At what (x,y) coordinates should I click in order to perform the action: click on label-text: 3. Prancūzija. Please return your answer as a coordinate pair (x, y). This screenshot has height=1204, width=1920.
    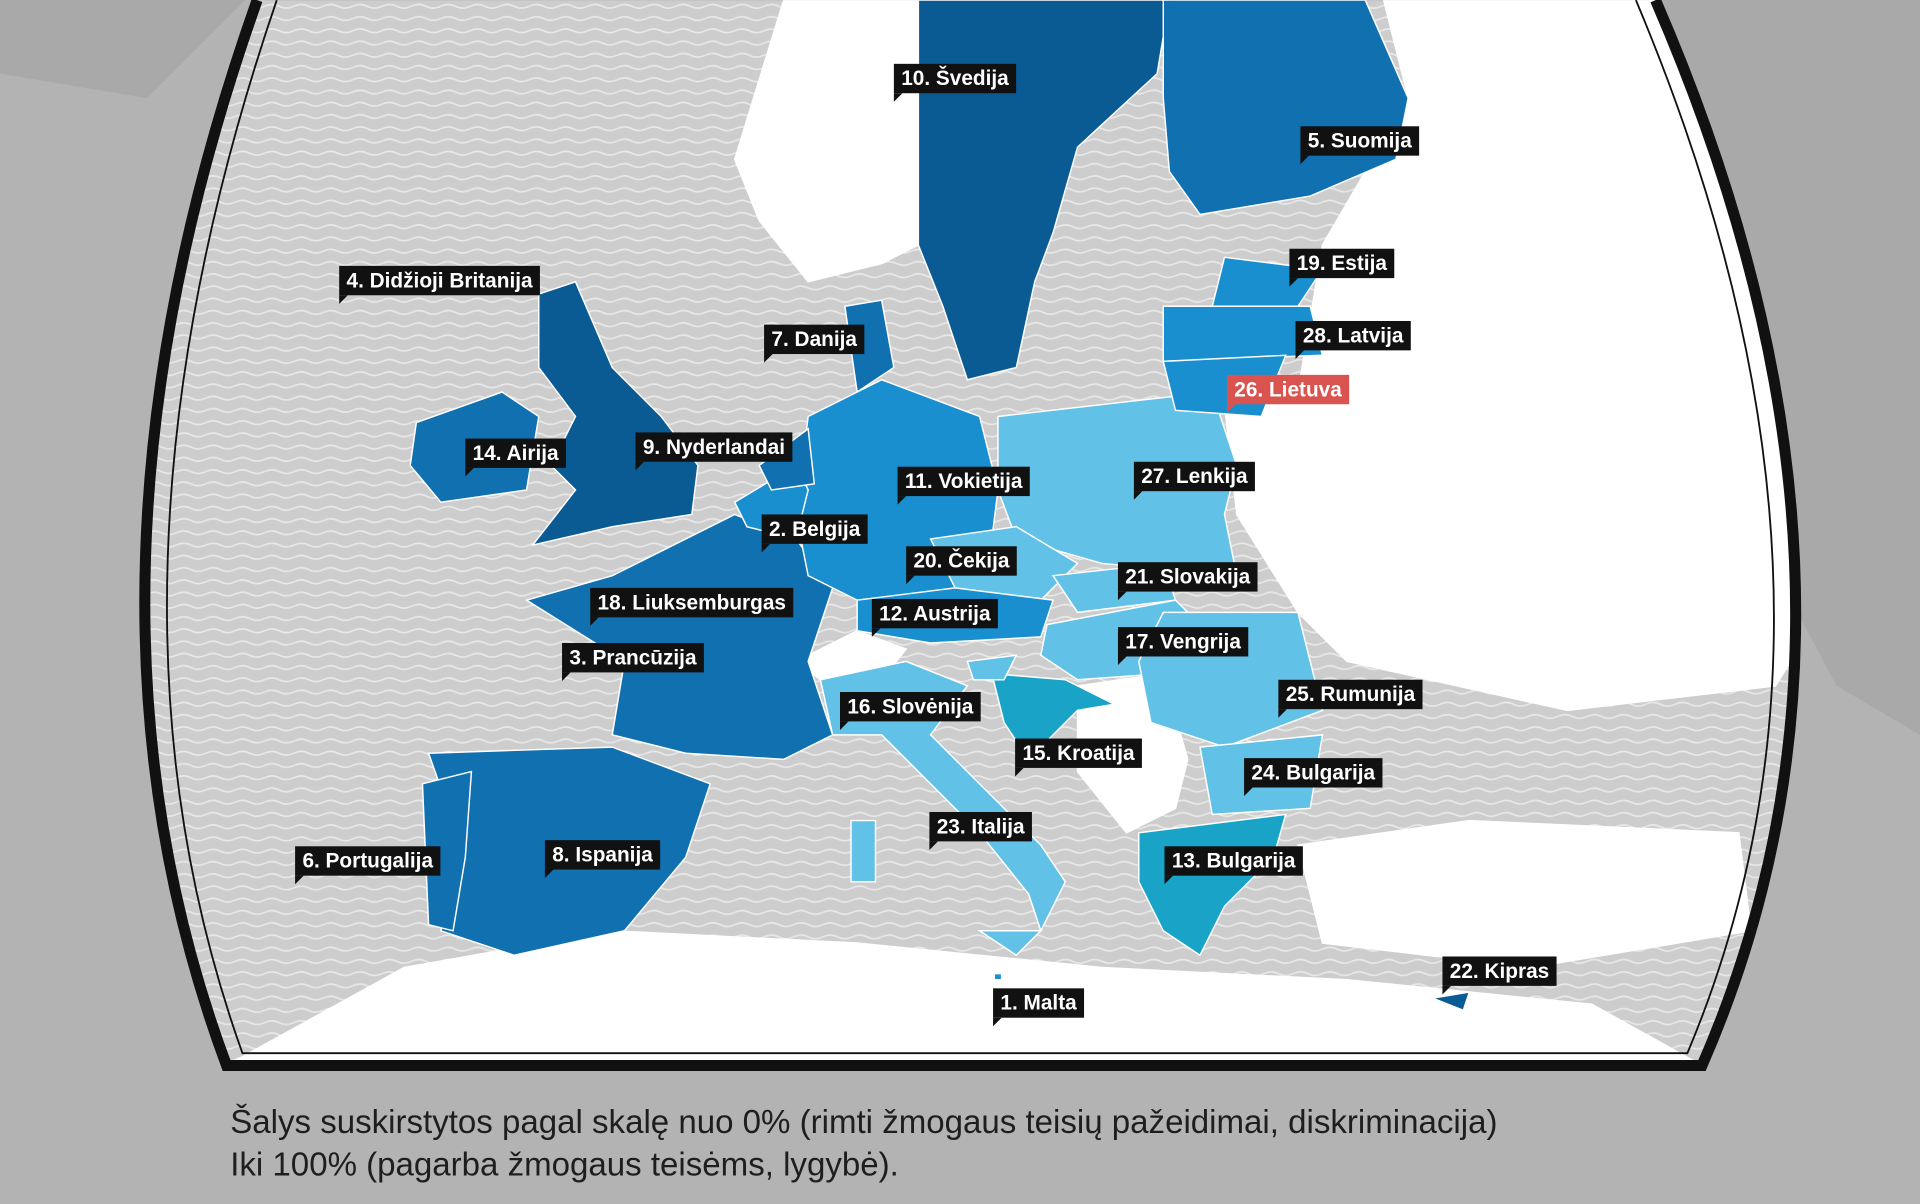
    Looking at the image, I should click on (633, 657).